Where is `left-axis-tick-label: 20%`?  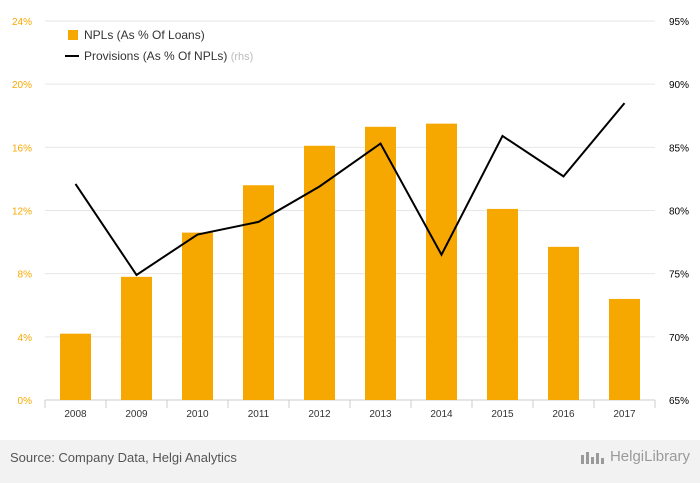
left-axis-tick-label: 20% is located at coordinates (22, 85).